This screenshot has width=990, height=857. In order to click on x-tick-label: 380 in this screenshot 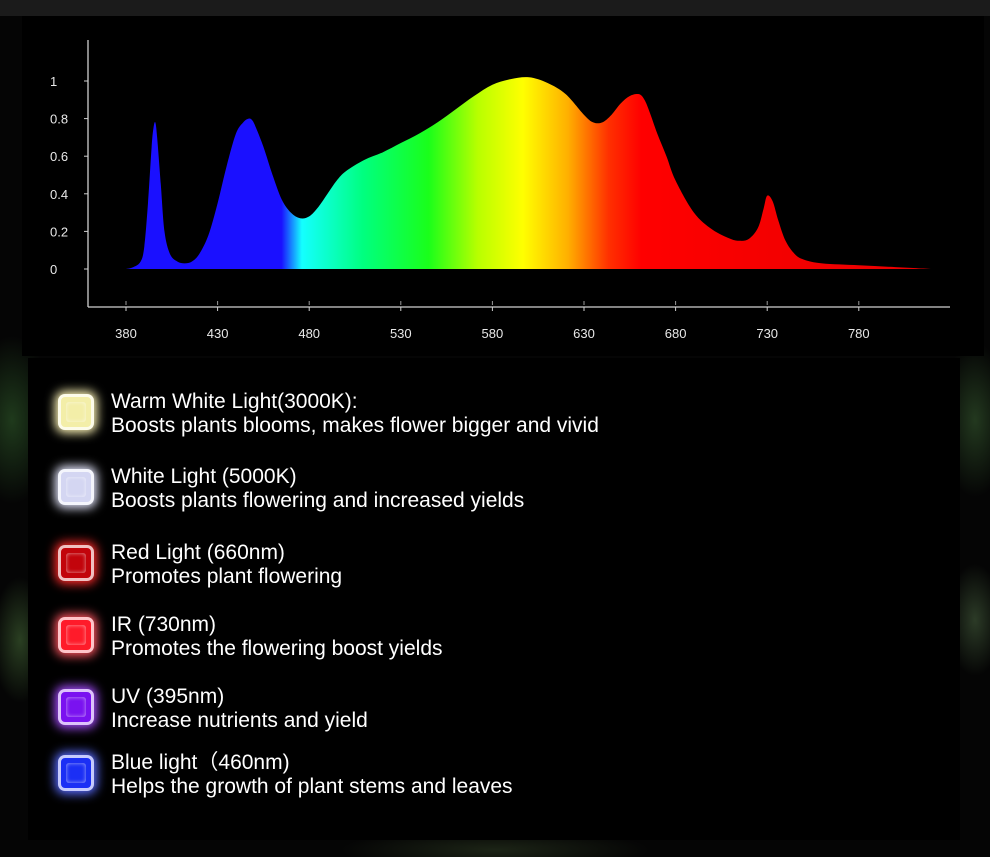, I will do `click(126, 333)`.